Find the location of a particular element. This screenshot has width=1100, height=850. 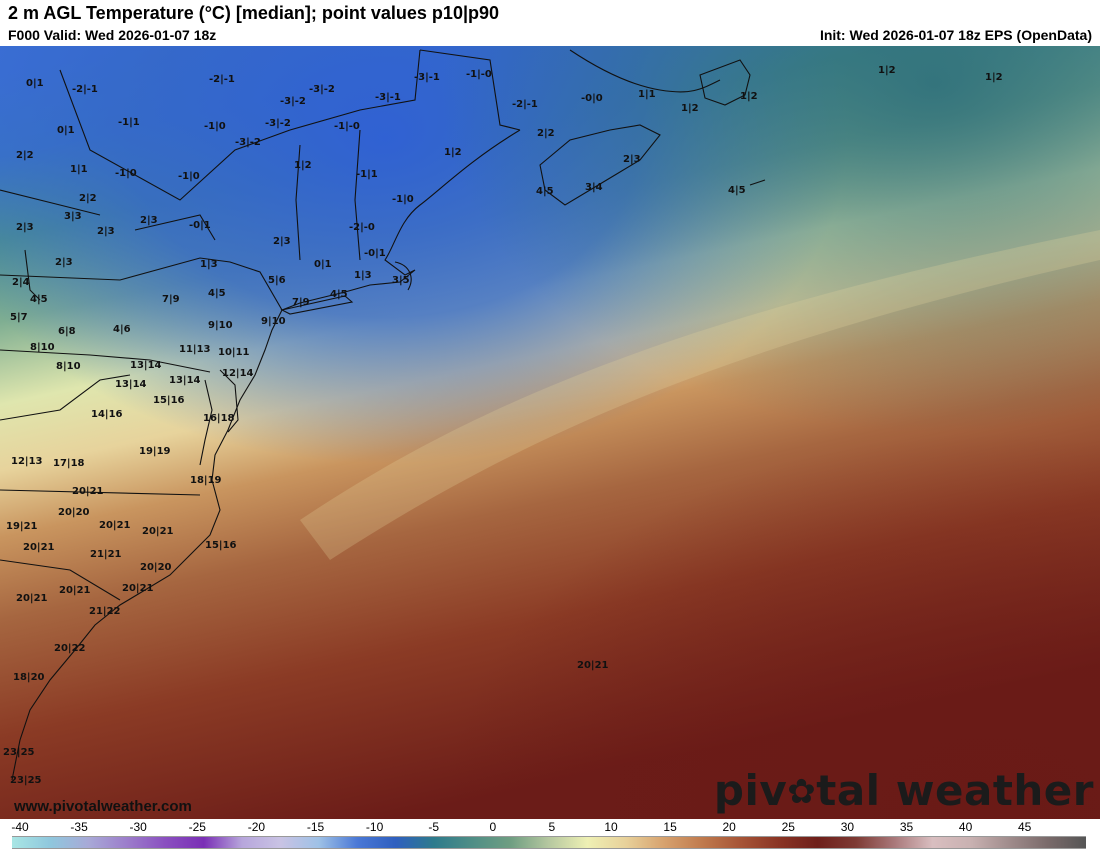

st-lawrence-shore is located at coordinates (645, 71).